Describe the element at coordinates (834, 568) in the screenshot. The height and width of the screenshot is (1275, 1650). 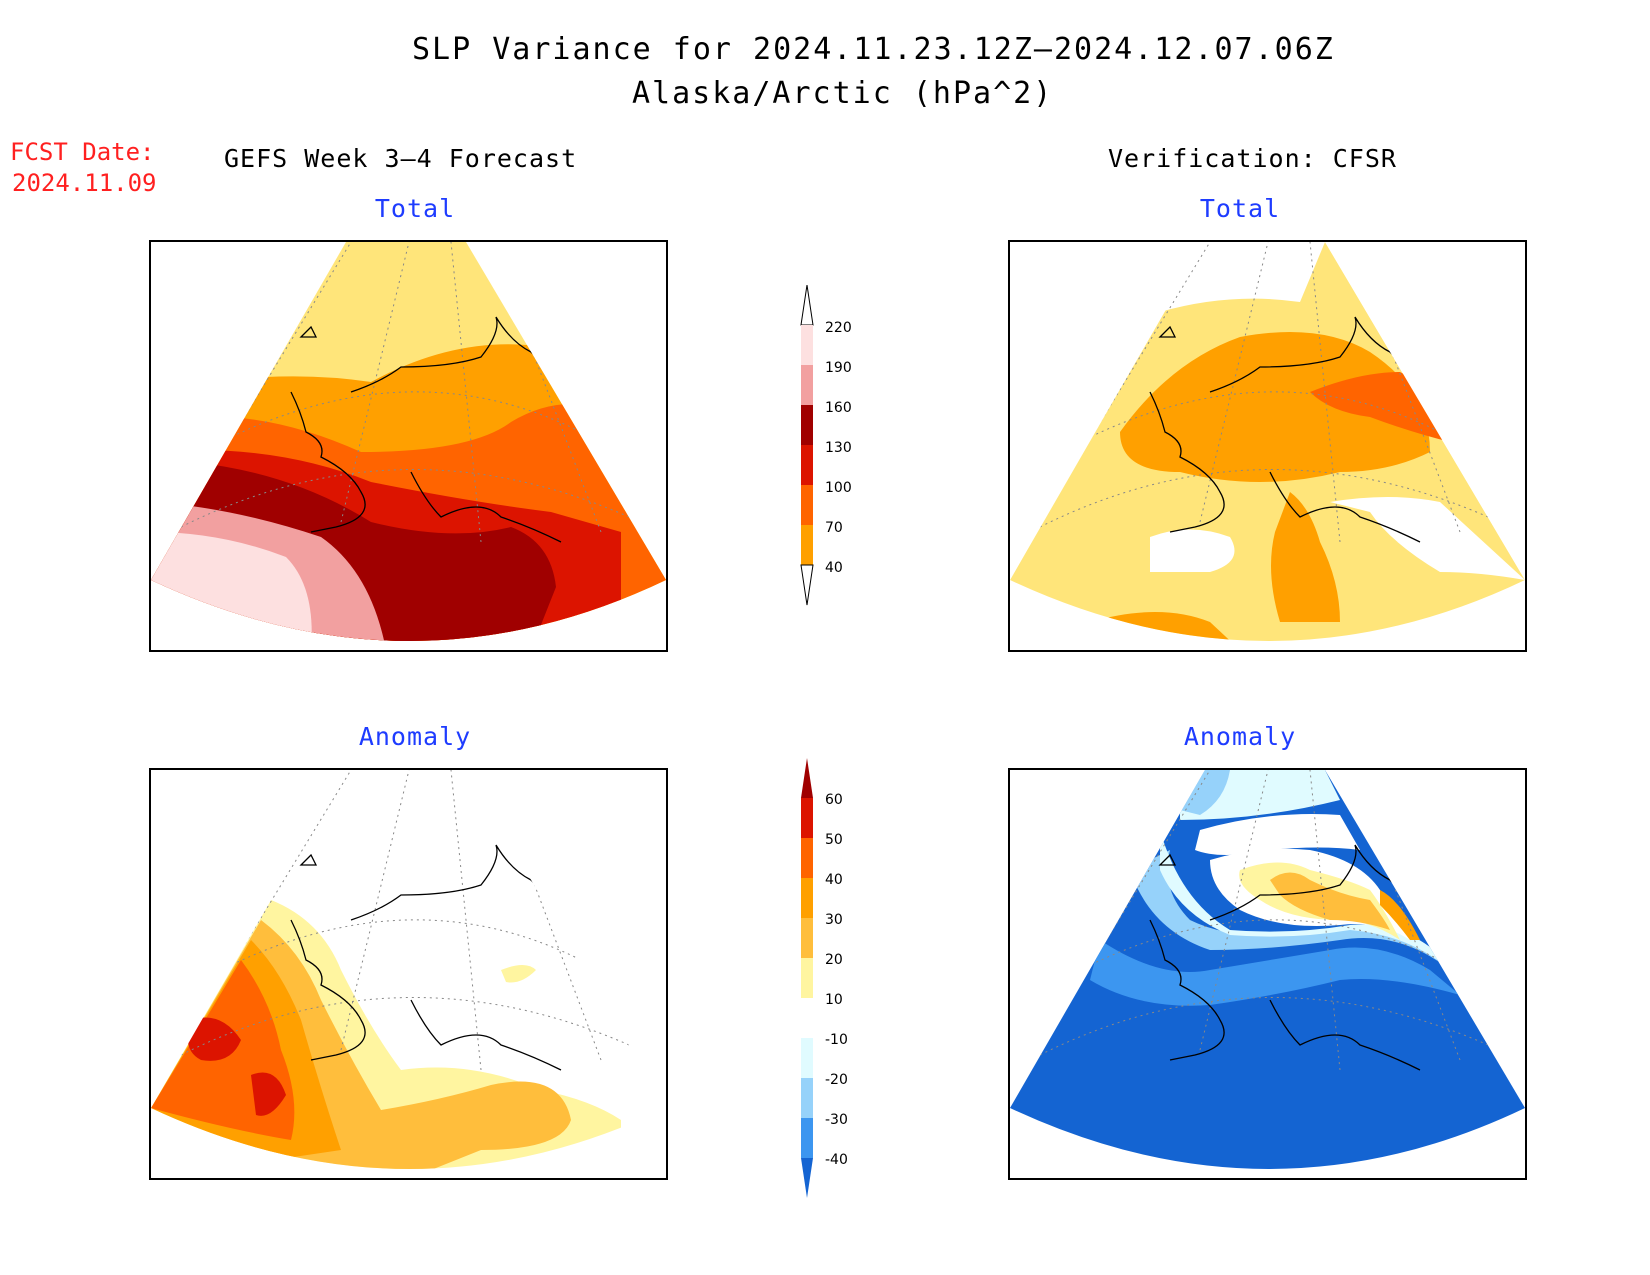
I see `colorbar-total-tick: 40` at that location.